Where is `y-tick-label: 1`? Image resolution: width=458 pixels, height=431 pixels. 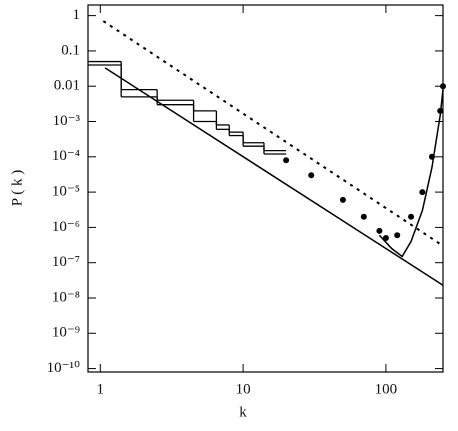
y-tick-label: 1 is located at coordinates (77, 15).